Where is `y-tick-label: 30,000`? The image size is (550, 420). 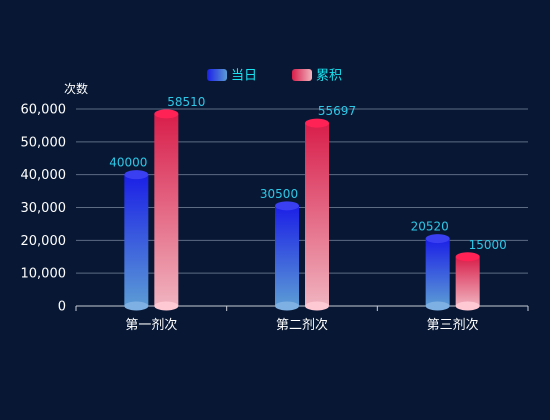 y-tick-label: 30,000 is located at coordinates (44, 208).